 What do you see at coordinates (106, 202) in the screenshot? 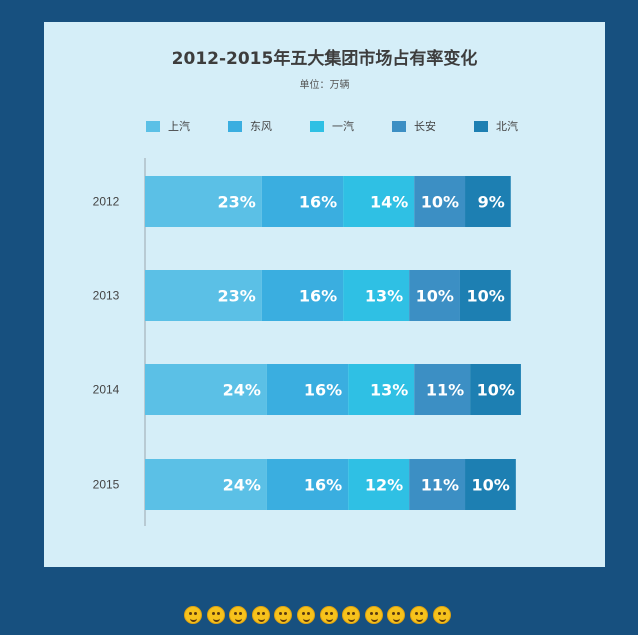
I see `category-label-2012: 2012` at bounding box center [106, 202].